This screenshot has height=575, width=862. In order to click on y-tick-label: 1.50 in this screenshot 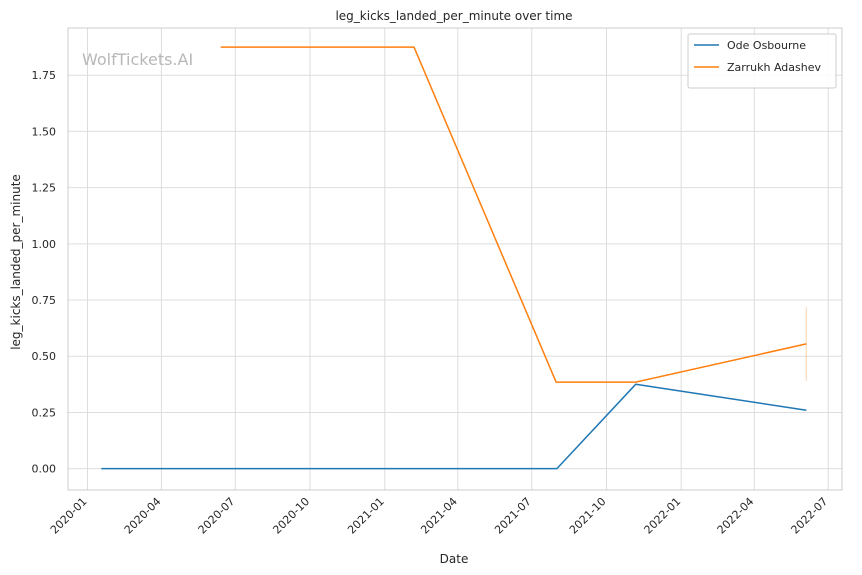, I will do `click(44, 131)`.